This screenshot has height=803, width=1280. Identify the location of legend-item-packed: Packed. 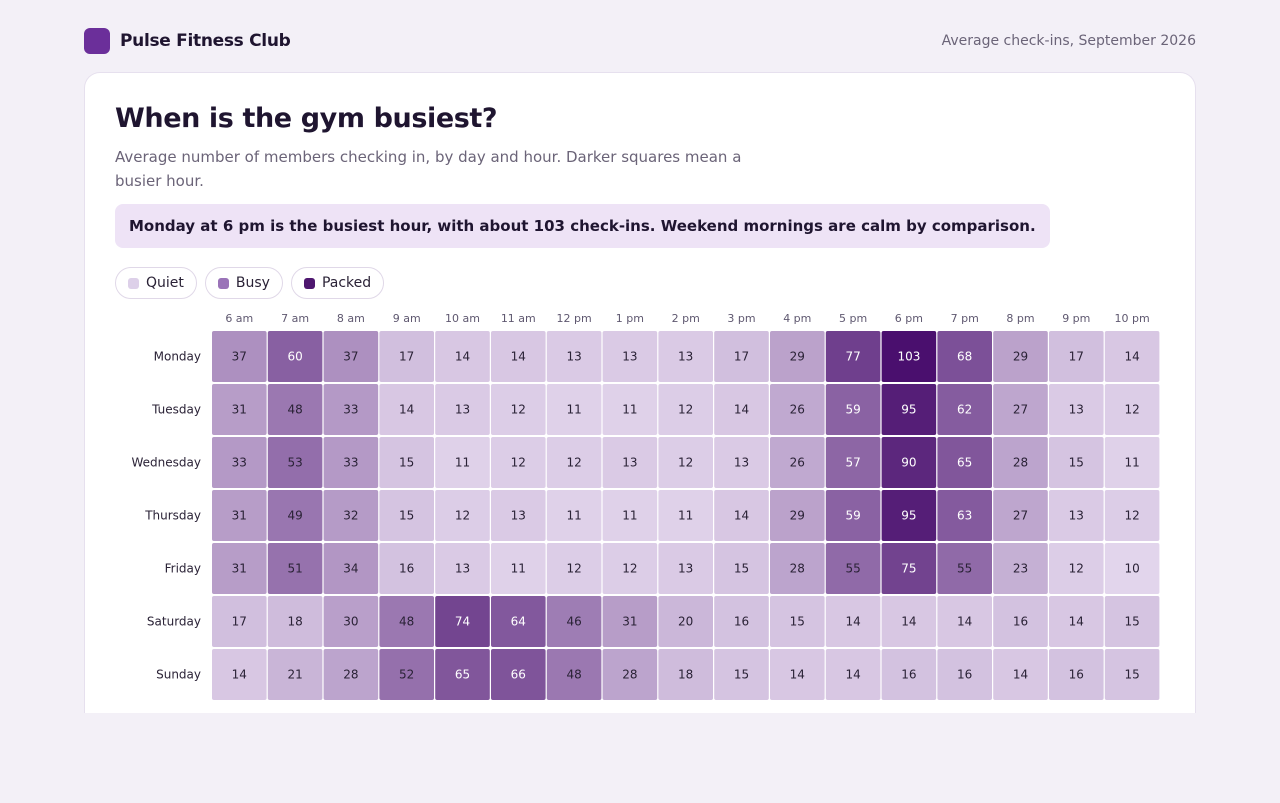
(337, 283).